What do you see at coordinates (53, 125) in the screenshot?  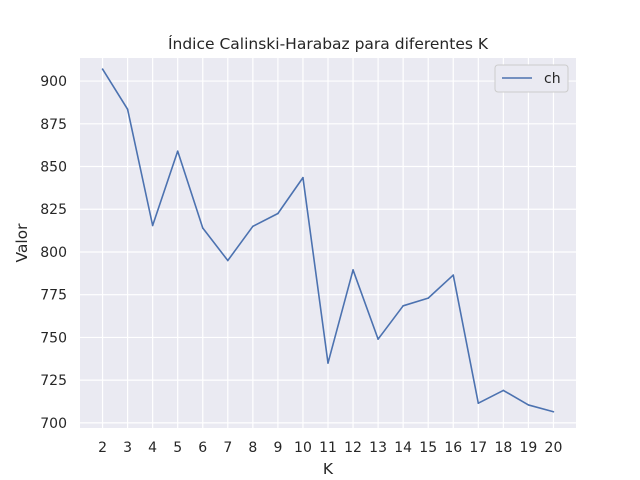 I see `y-tick-label: 875` at bounding box center [53, 125].